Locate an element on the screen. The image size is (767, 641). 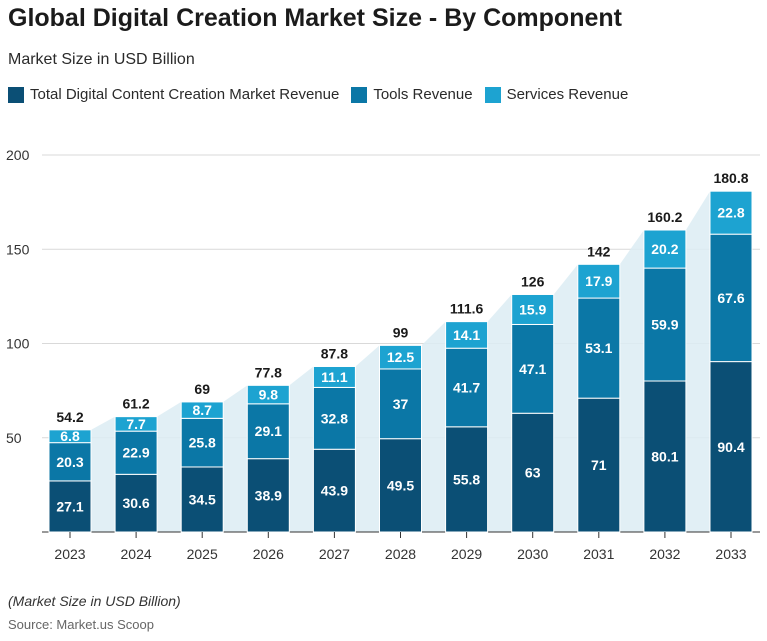
data-label-services-2027: 11.1 is located at coordinates (334, 377).